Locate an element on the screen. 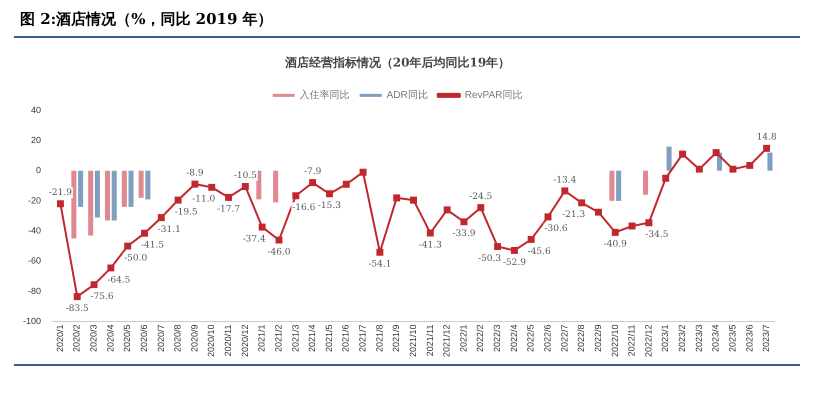 Image resolution: width=815 pixels, height=400 pixels. data-label: -41.3 is located at coordinates (430, 245).